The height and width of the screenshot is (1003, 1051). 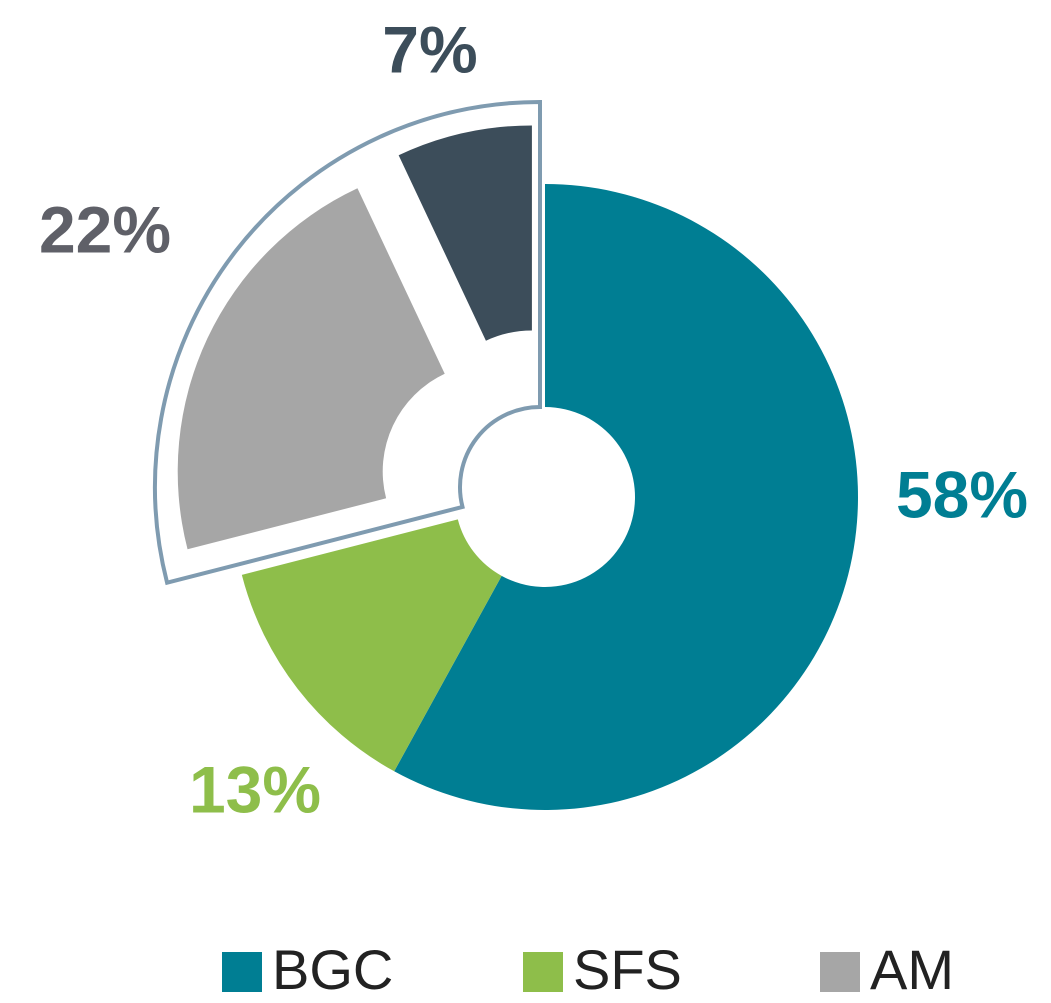 I want to click on legend-label: AM, so click(x=912, y=969).